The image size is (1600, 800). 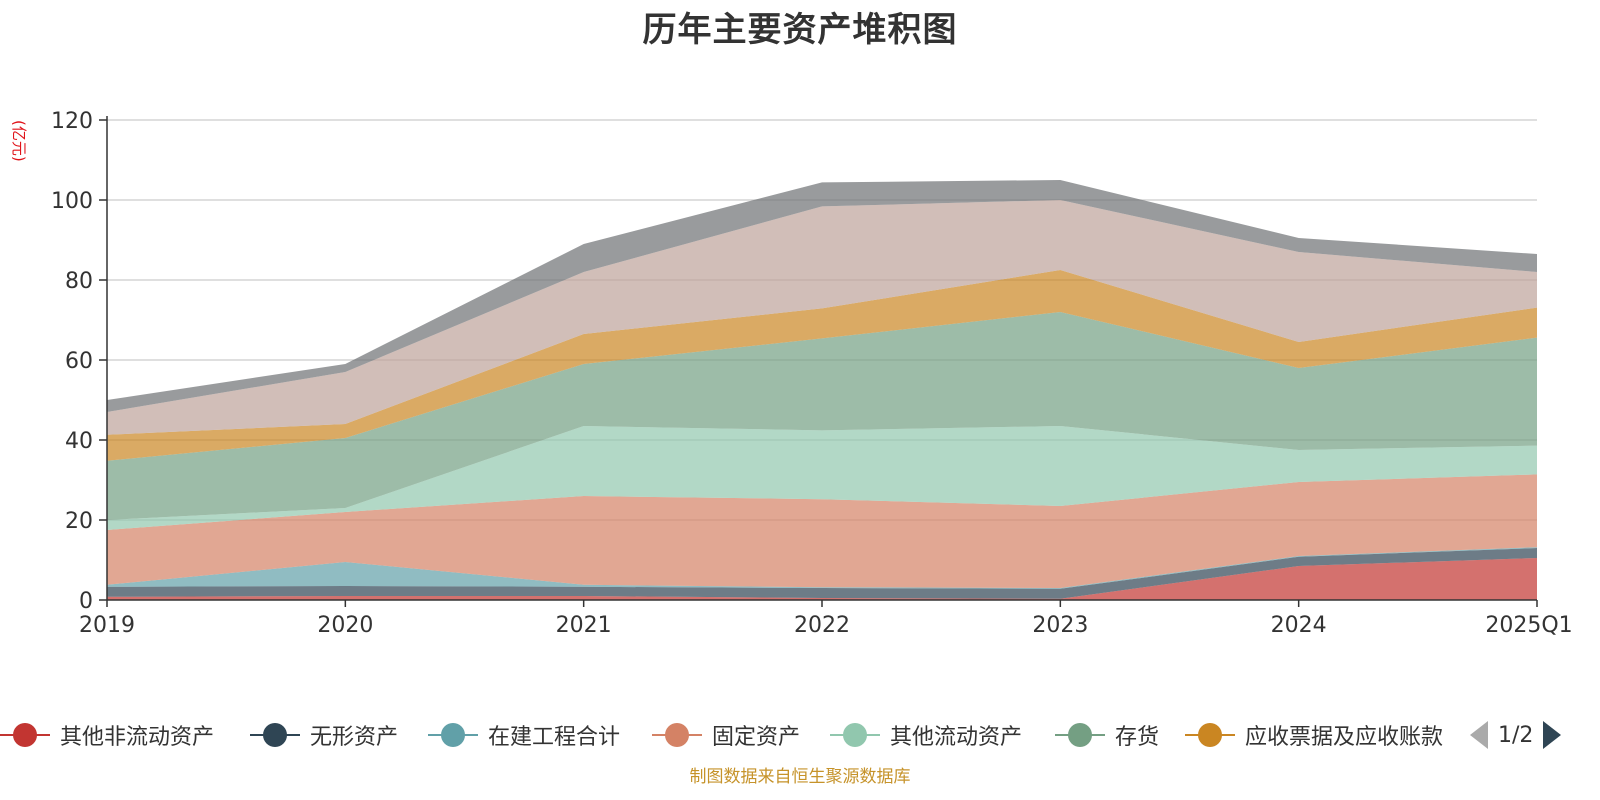 I want to click on y-tick-labels: 0 20 40 60 80 100 120, so click(x=72, y=361).